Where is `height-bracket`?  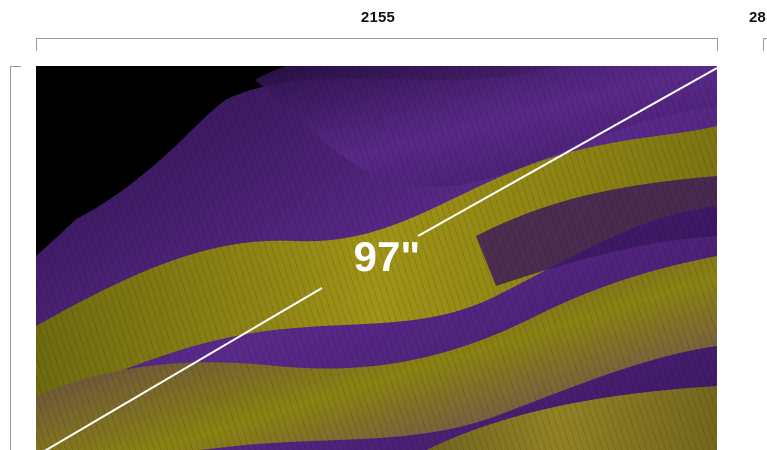 height-bracket is located at coordinates (15, 258).